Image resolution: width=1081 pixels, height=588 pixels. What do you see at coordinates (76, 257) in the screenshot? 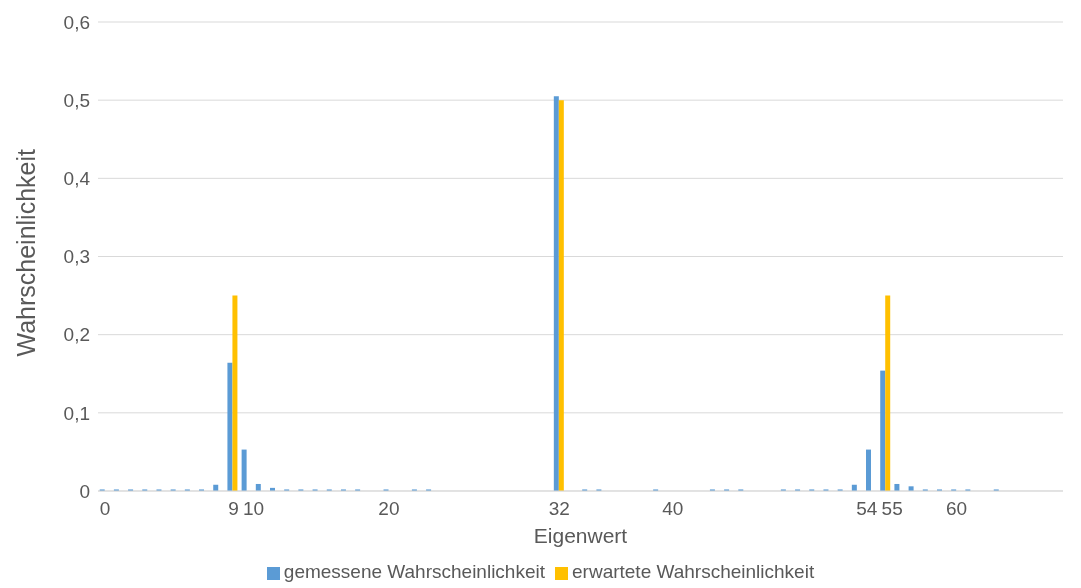
I see `y-tick-label: 0,3` at bounding box center [76, 257].